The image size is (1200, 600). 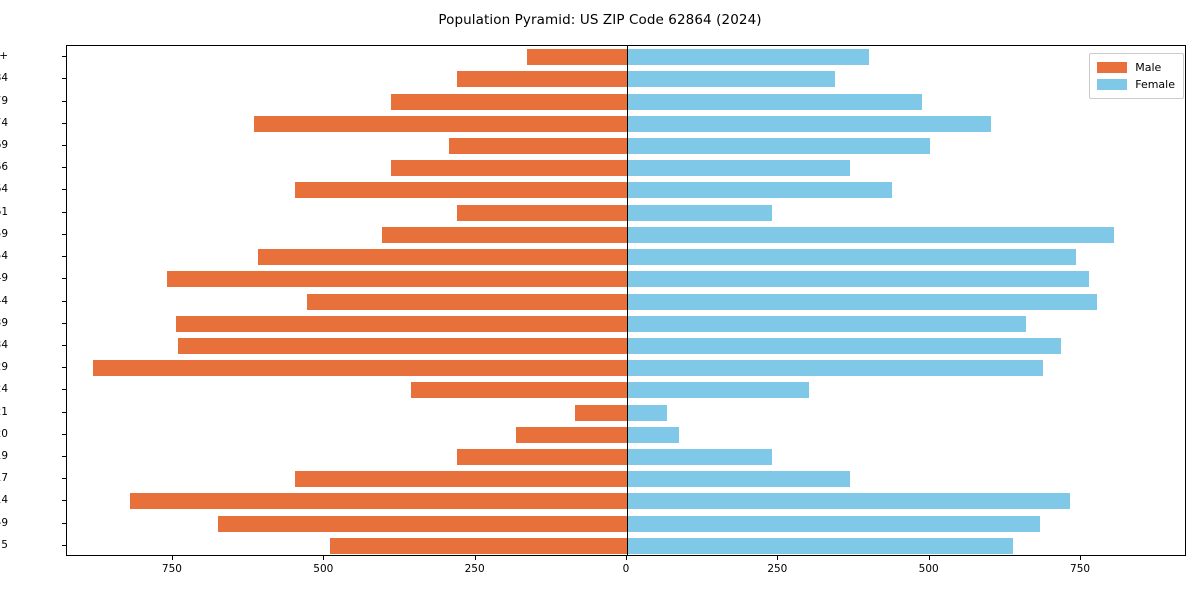 What do you see at coordinates (4, 78) in the screenshot?
I see `ytick-label: 80-84` at bounding box center [4, 78].